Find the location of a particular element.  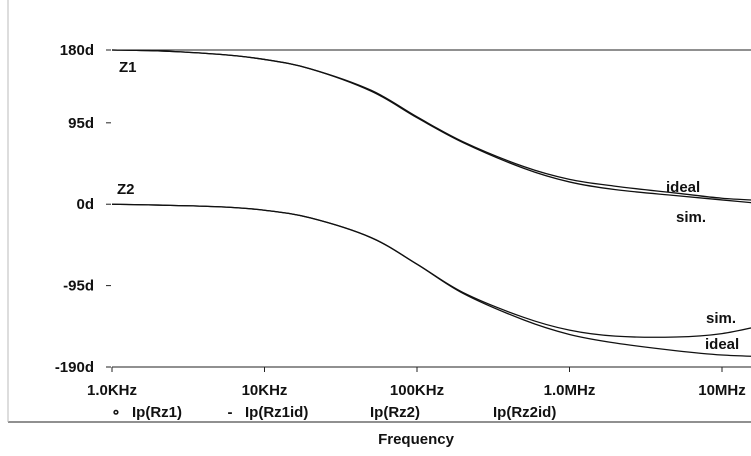

legend-item: - Ip(Rz1id) is located at coordinates (268, 412).